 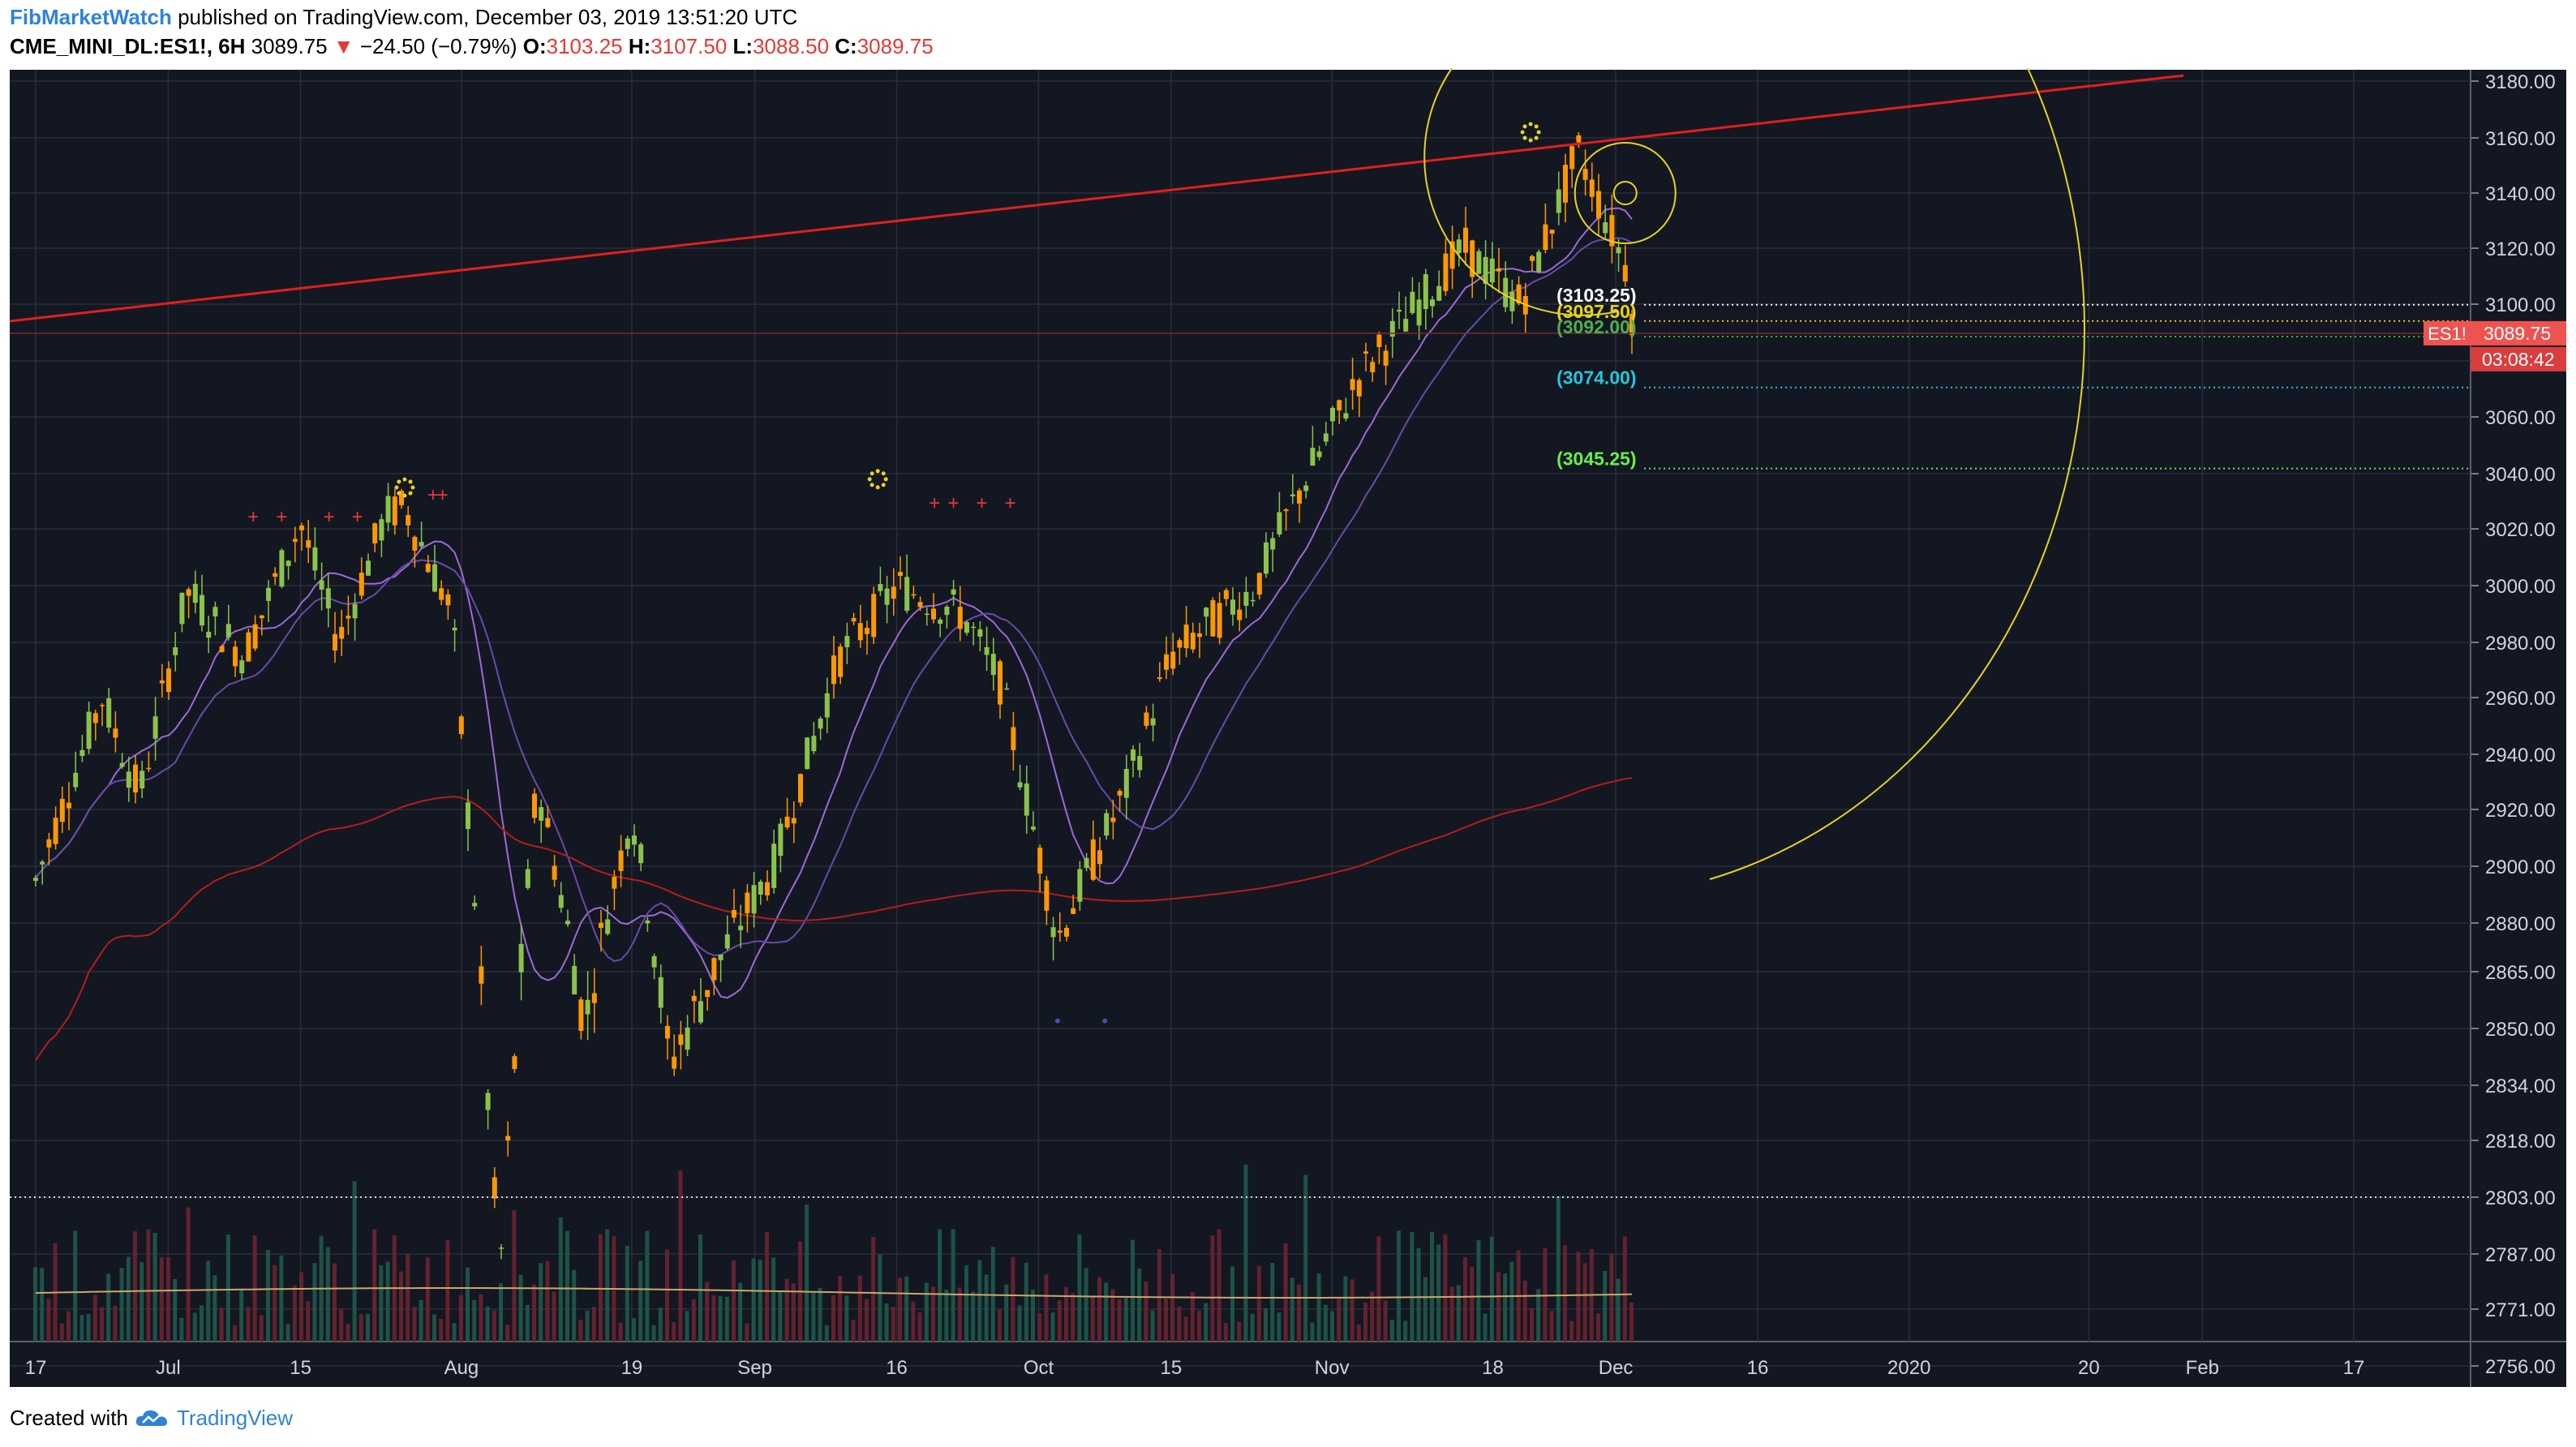 I want to click on author-link: FibMarketWatch, so click(x=91, y=17).